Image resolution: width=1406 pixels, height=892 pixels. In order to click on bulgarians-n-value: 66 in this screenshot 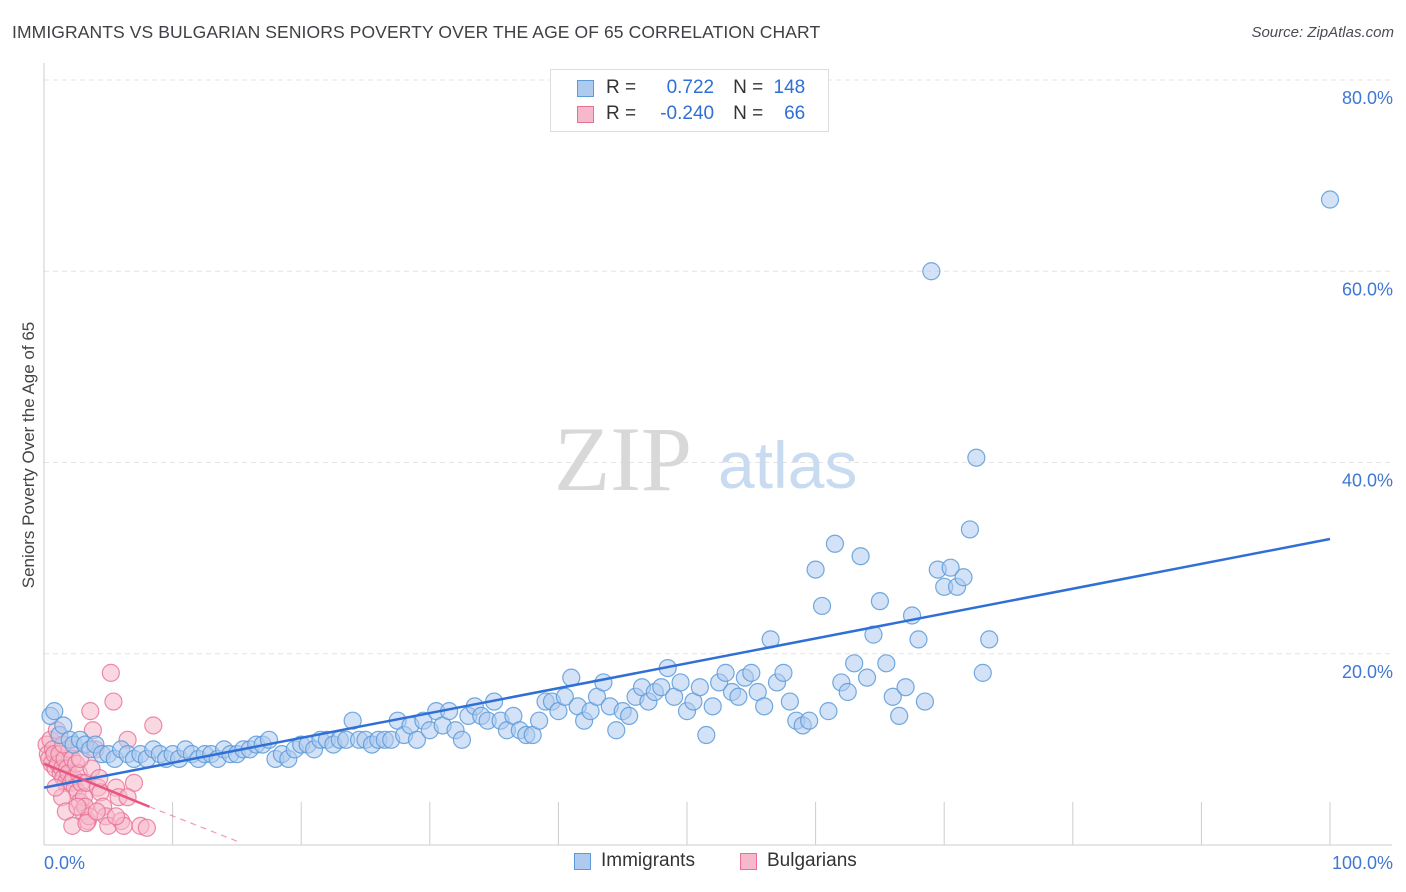, I will do `click(795, 113)`.